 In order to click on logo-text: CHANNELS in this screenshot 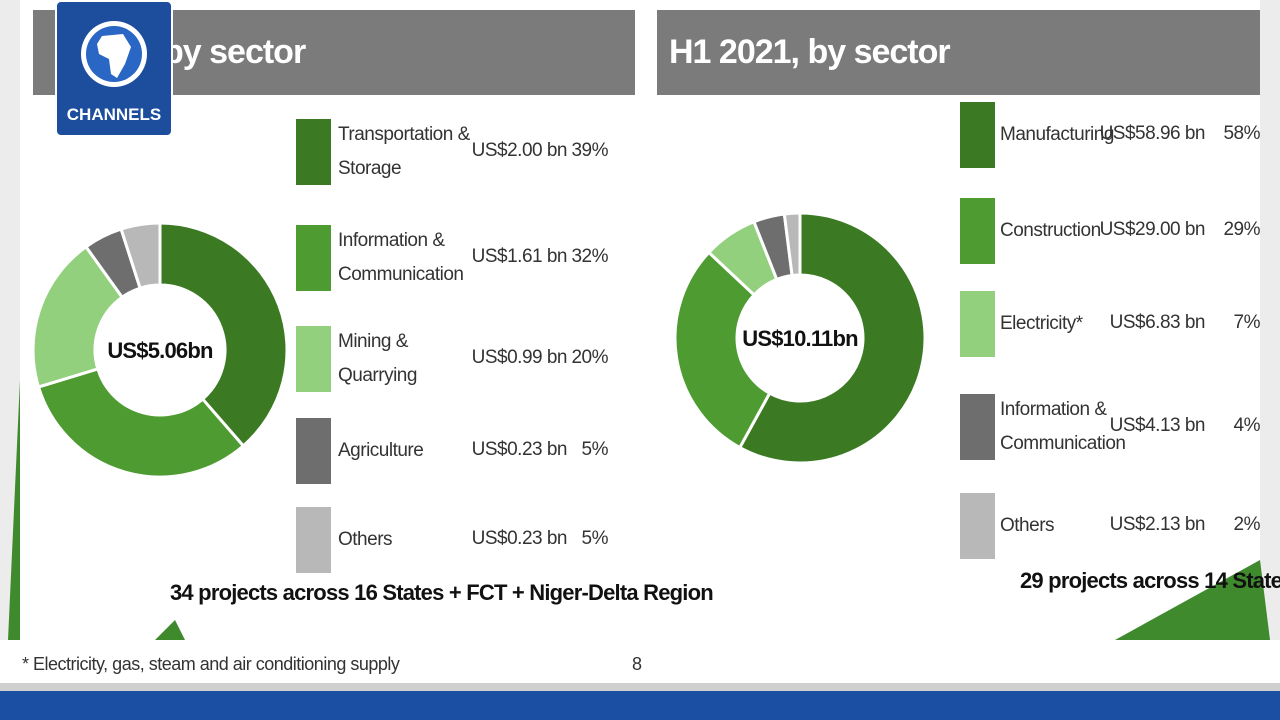, I will do `click(114, 114)`.